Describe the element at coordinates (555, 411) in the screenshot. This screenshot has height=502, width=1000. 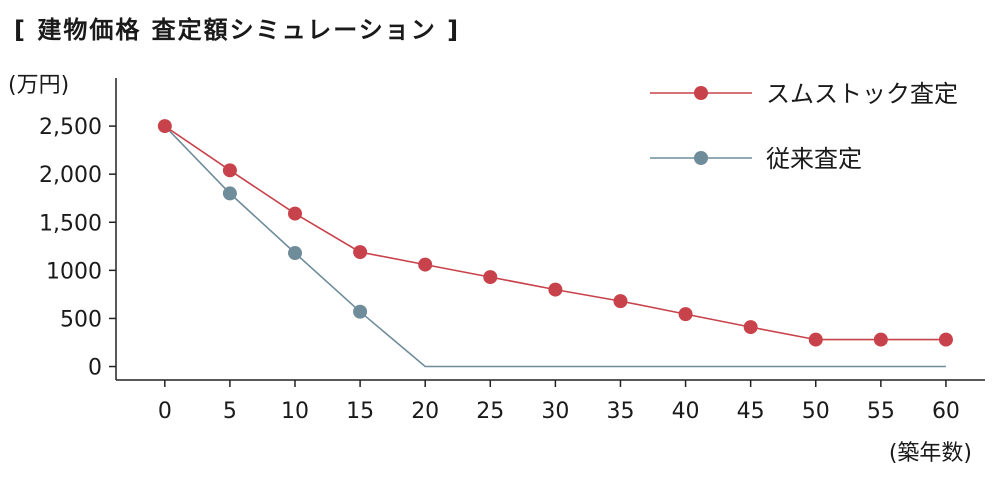
I see `x-tick-label: 30` at that location.